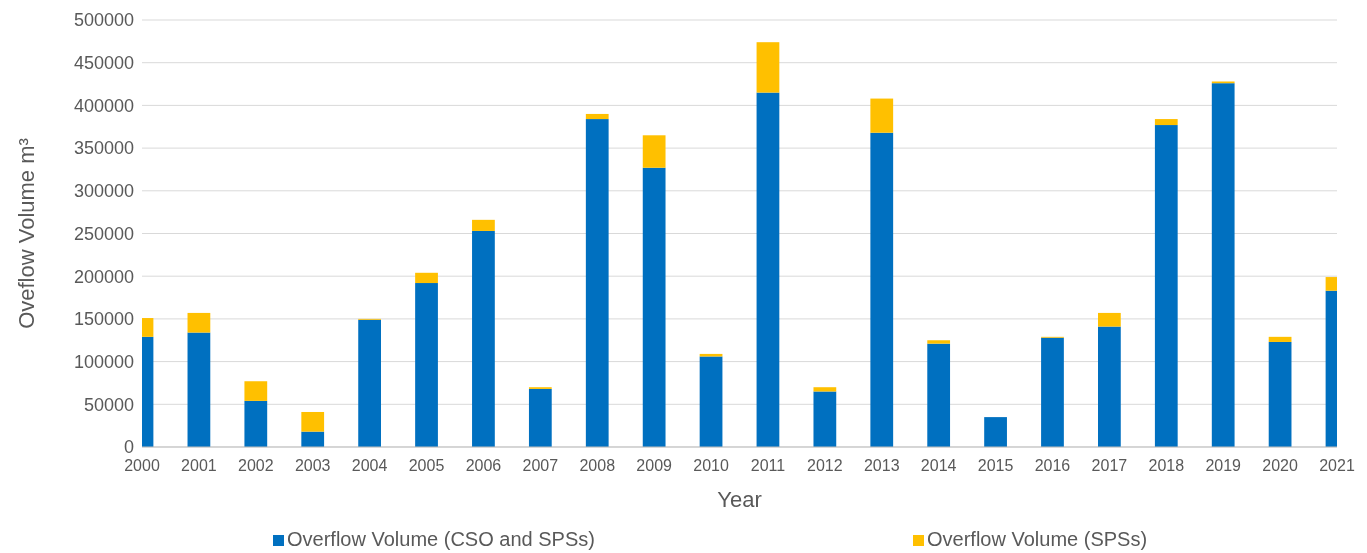 Image resolution: width=1367 pixels, height=553 pixels. I want to click on x-tick-label: 2012, so click(825, 465).